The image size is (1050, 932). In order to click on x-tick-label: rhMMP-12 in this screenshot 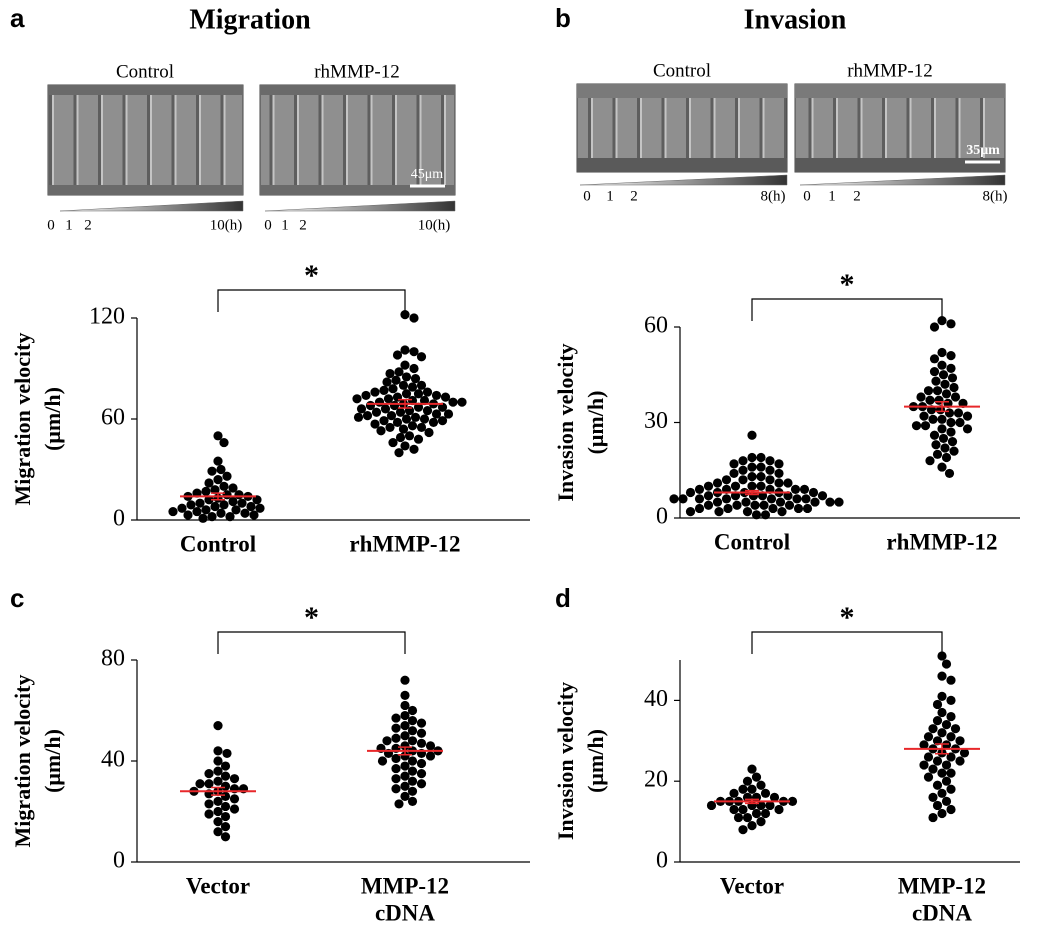, I will do `click(404, 543)`.